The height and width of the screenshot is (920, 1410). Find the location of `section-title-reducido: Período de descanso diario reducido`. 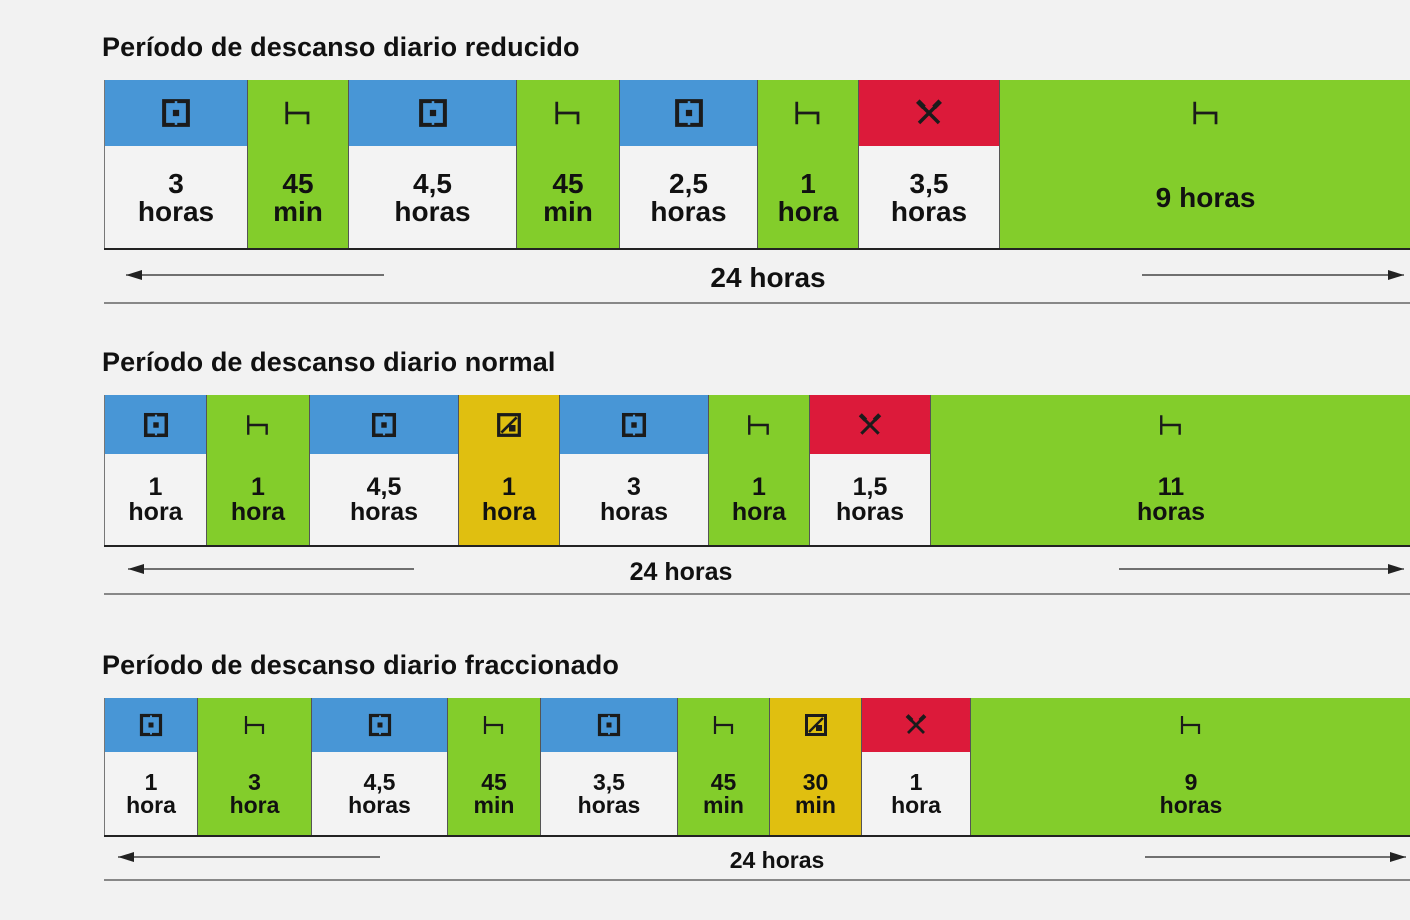

section-title-reducido: Período de descanso diario reducido is located at coordinates (341, 47).